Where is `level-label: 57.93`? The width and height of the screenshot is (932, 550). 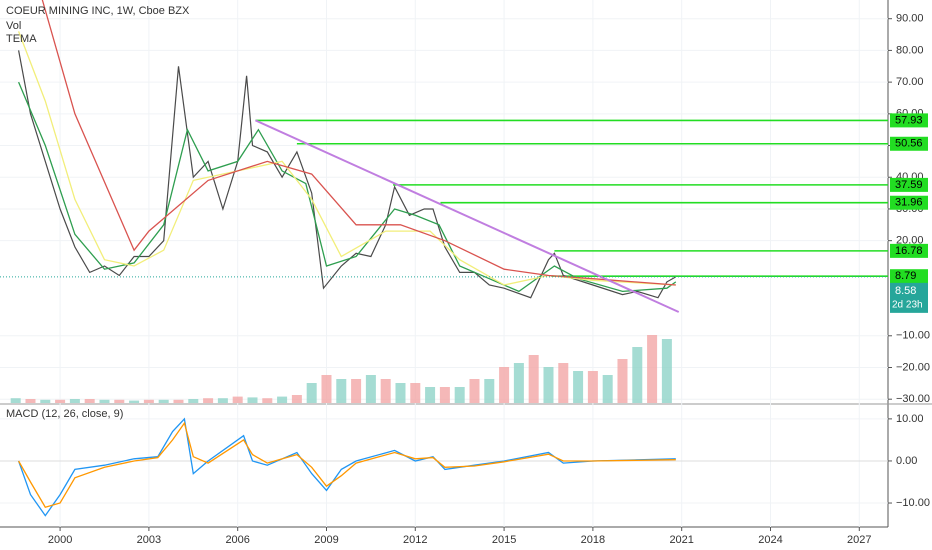 level-label: 57.93 is located at coordinates (909, 120).